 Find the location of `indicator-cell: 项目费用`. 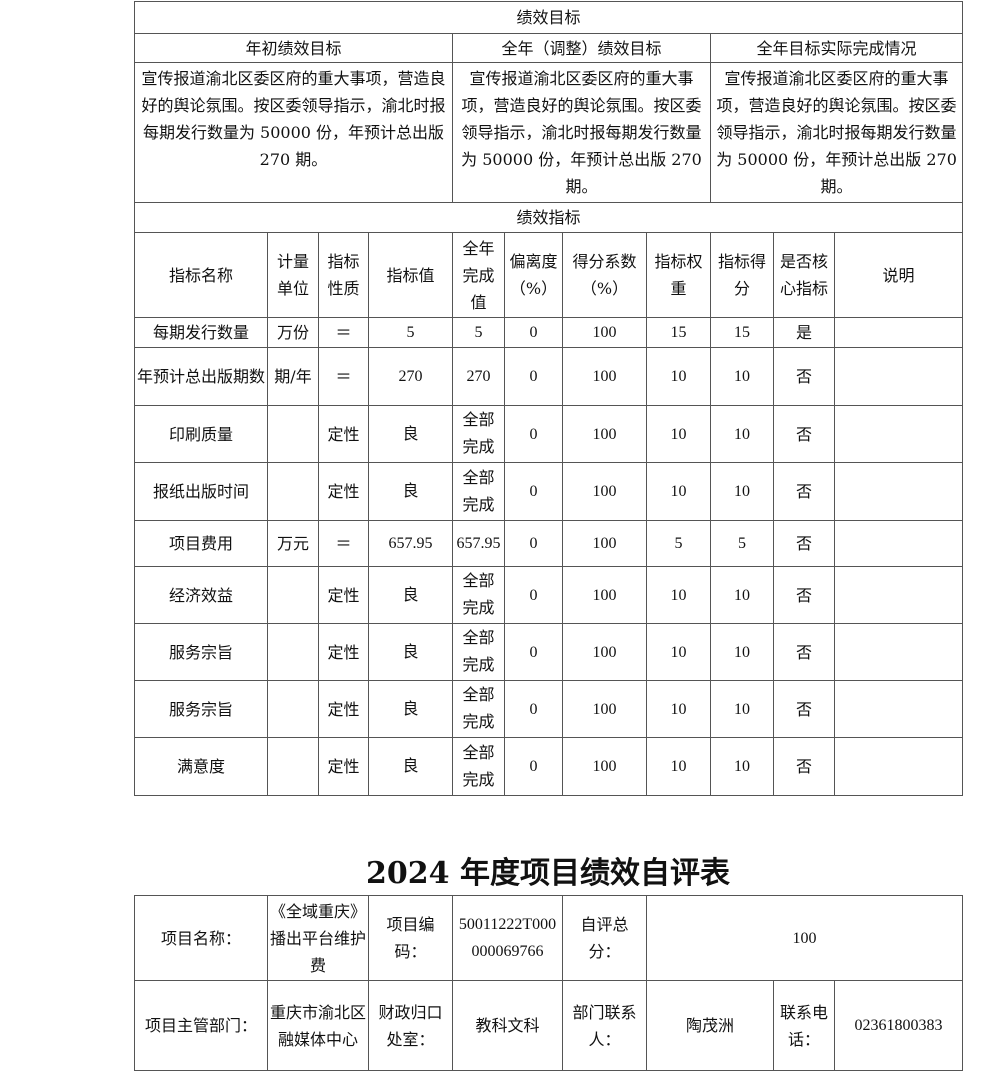

indicator-cell: 项目费用 is located at coordinates (201, 543).